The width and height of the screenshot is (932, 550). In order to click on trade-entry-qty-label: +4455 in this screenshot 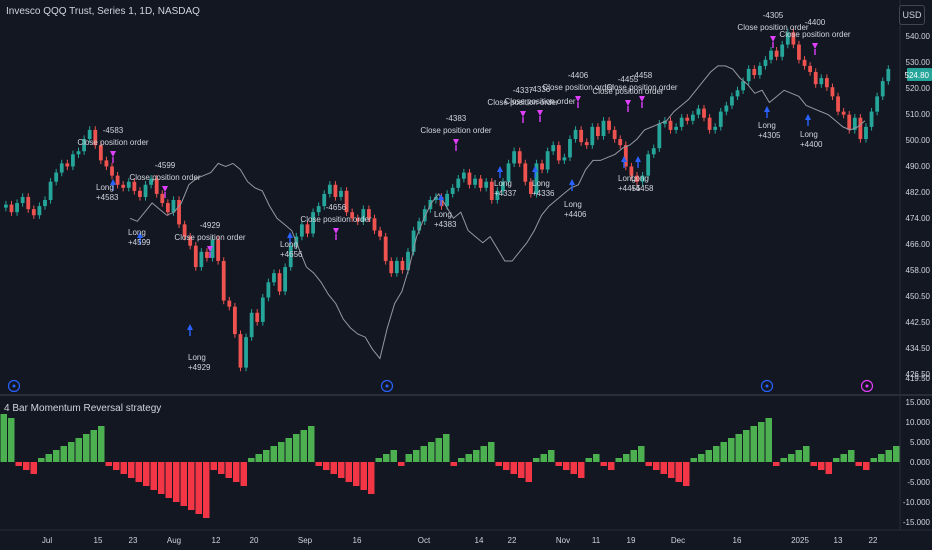, I will do `click(629, 188)`.